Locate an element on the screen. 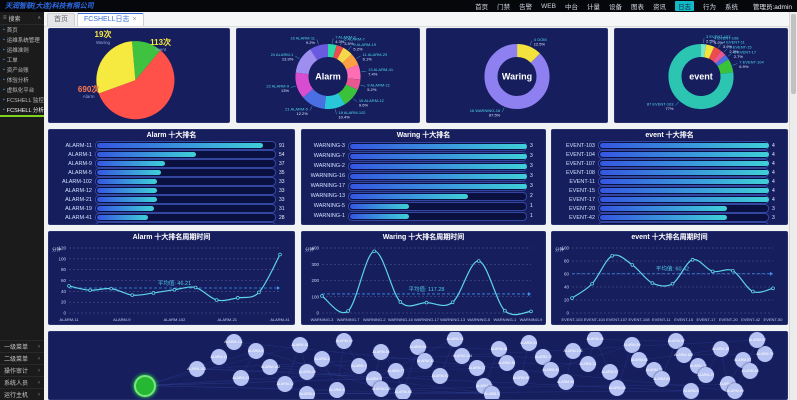  hamburger-menu-icon: ≡ is located at coordinates (5, 18).